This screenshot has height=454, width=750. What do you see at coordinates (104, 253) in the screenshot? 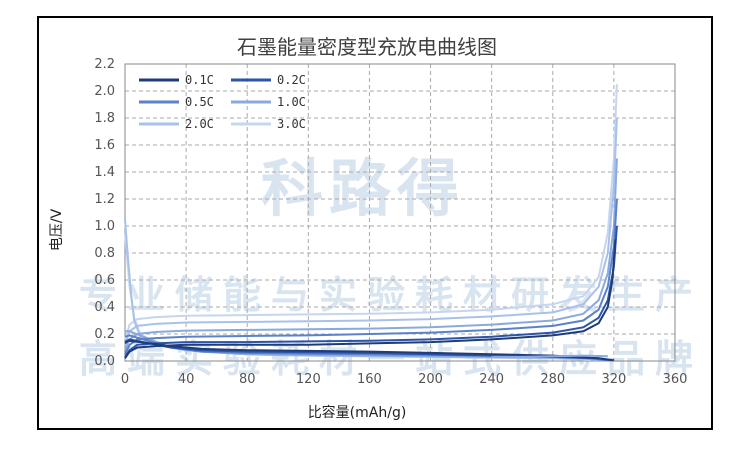
I see `y-tick-label: 0.8` at bounding box center [104, 253].